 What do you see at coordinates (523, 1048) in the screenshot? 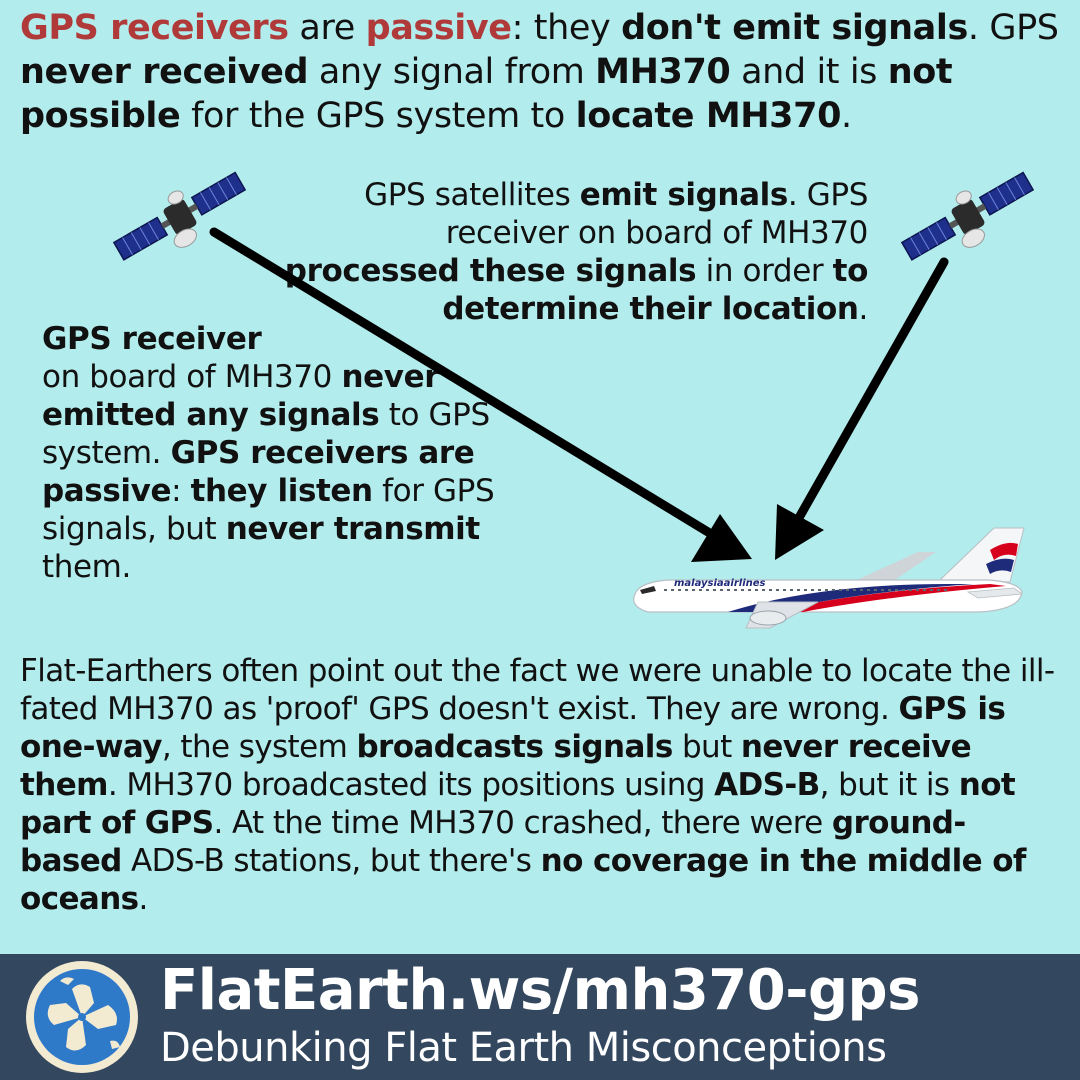
I see `footer-tagline: Debunking Flat Earth Misconceptions` at bounding box center [523, 1048].